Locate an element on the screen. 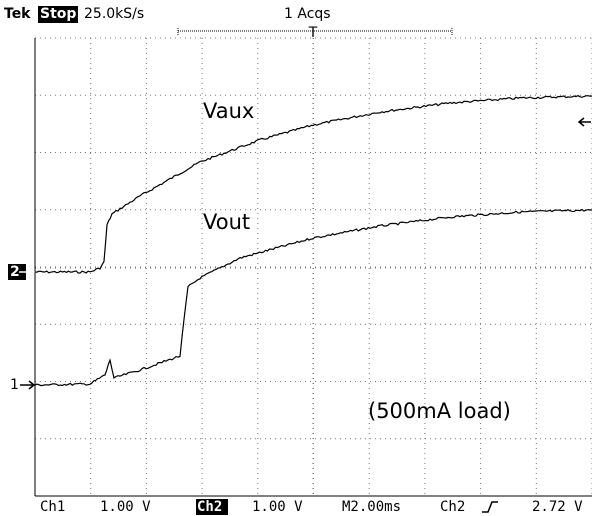 Image resolution: width=592 pixels, height=516 pixels. brand: Tek is located at coordinates (17, 14).